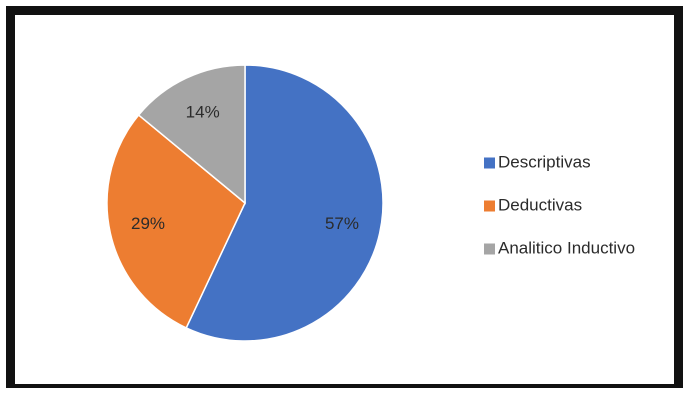 The height and width of the screenshot is (394, 689). Describe the element at coordinates (148, 223) in the screenshot. I see `data-label-2: 29%` at that location.